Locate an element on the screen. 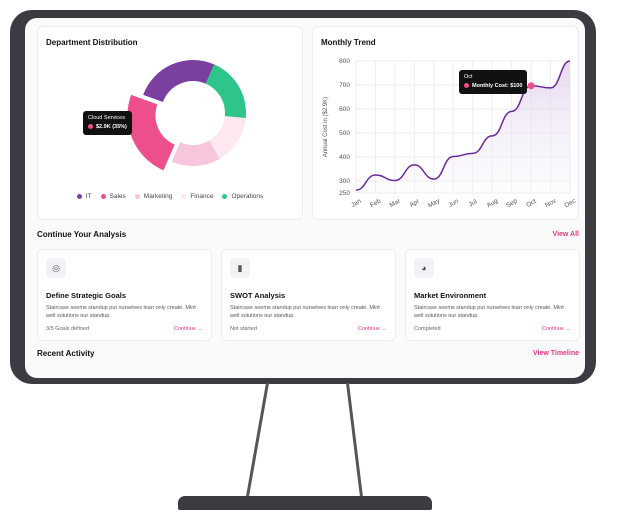  x-tick-label: Feb is located at coordinates (376, 203).